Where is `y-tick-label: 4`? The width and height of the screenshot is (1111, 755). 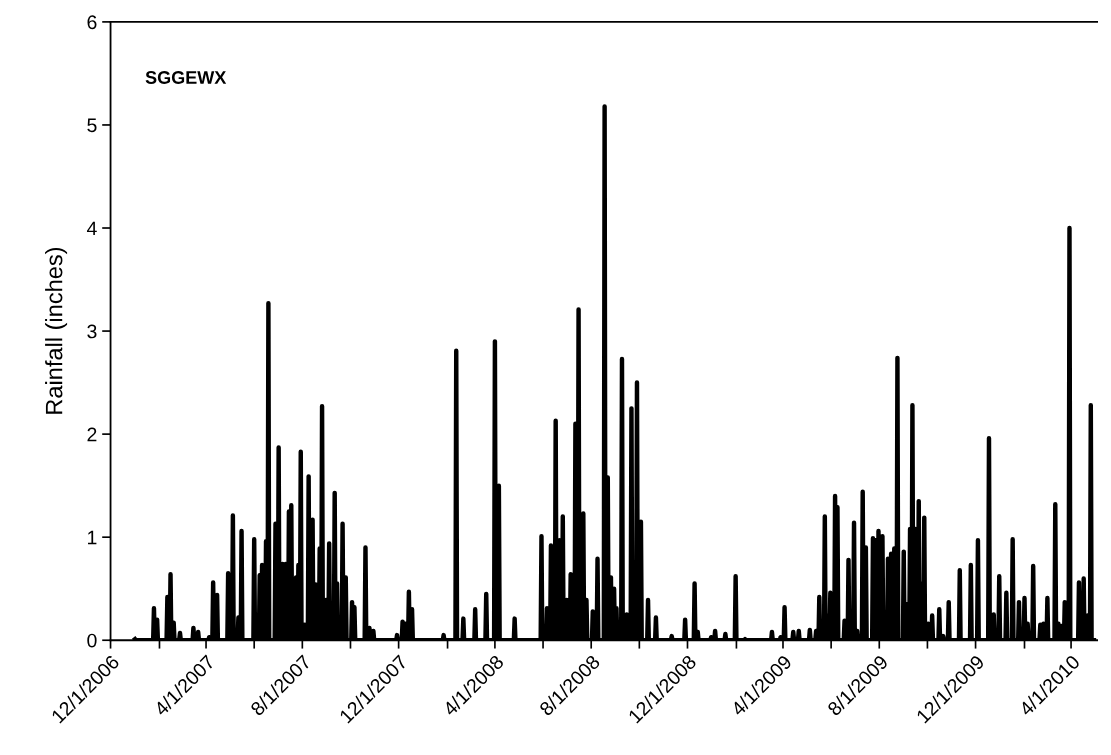
y-tick-label: 4 is located at coordinates (91, 228).